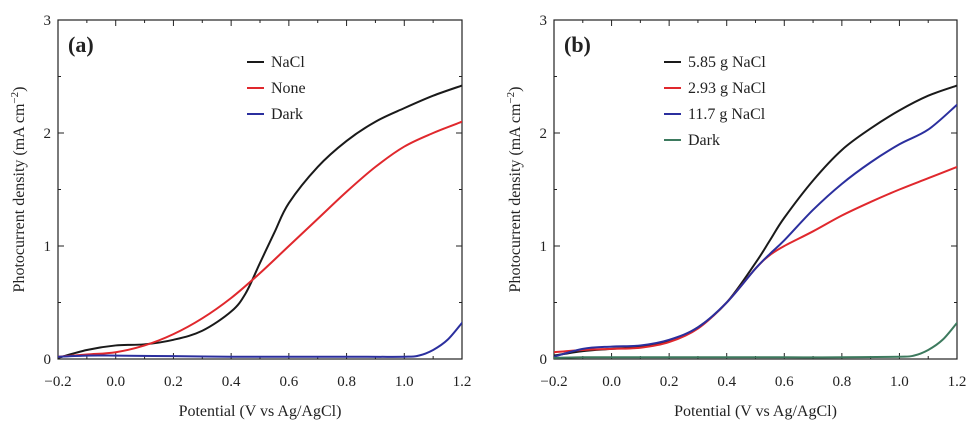  Describe the element at coordinates (81, 44) in the screenshot. I see `panel-label: (a)` at that location.